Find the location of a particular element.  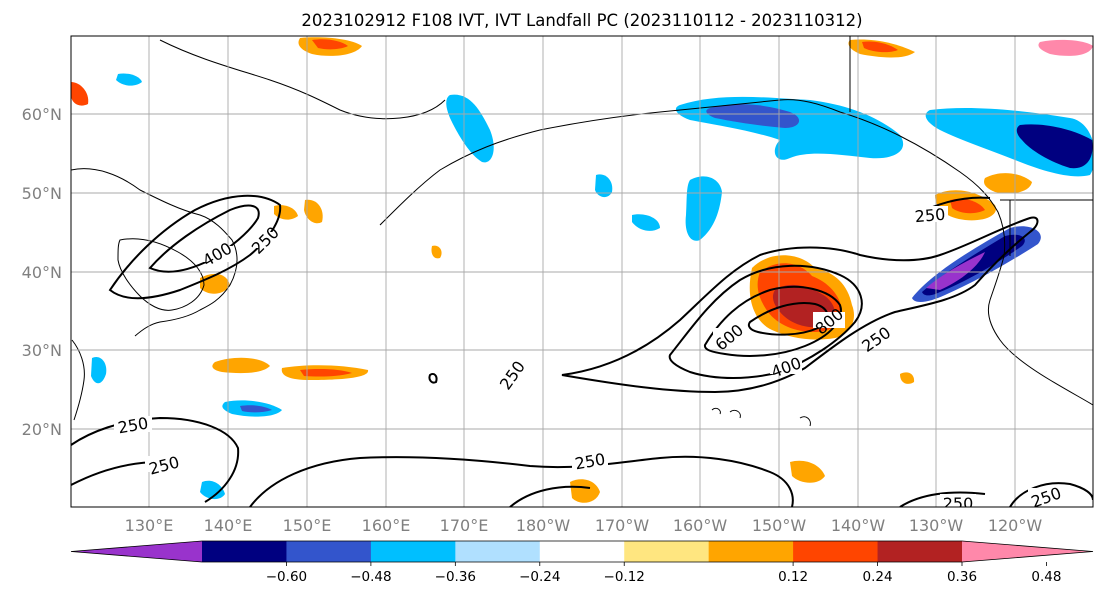

lon-label: 160°W is located at coordinates (700, 525).